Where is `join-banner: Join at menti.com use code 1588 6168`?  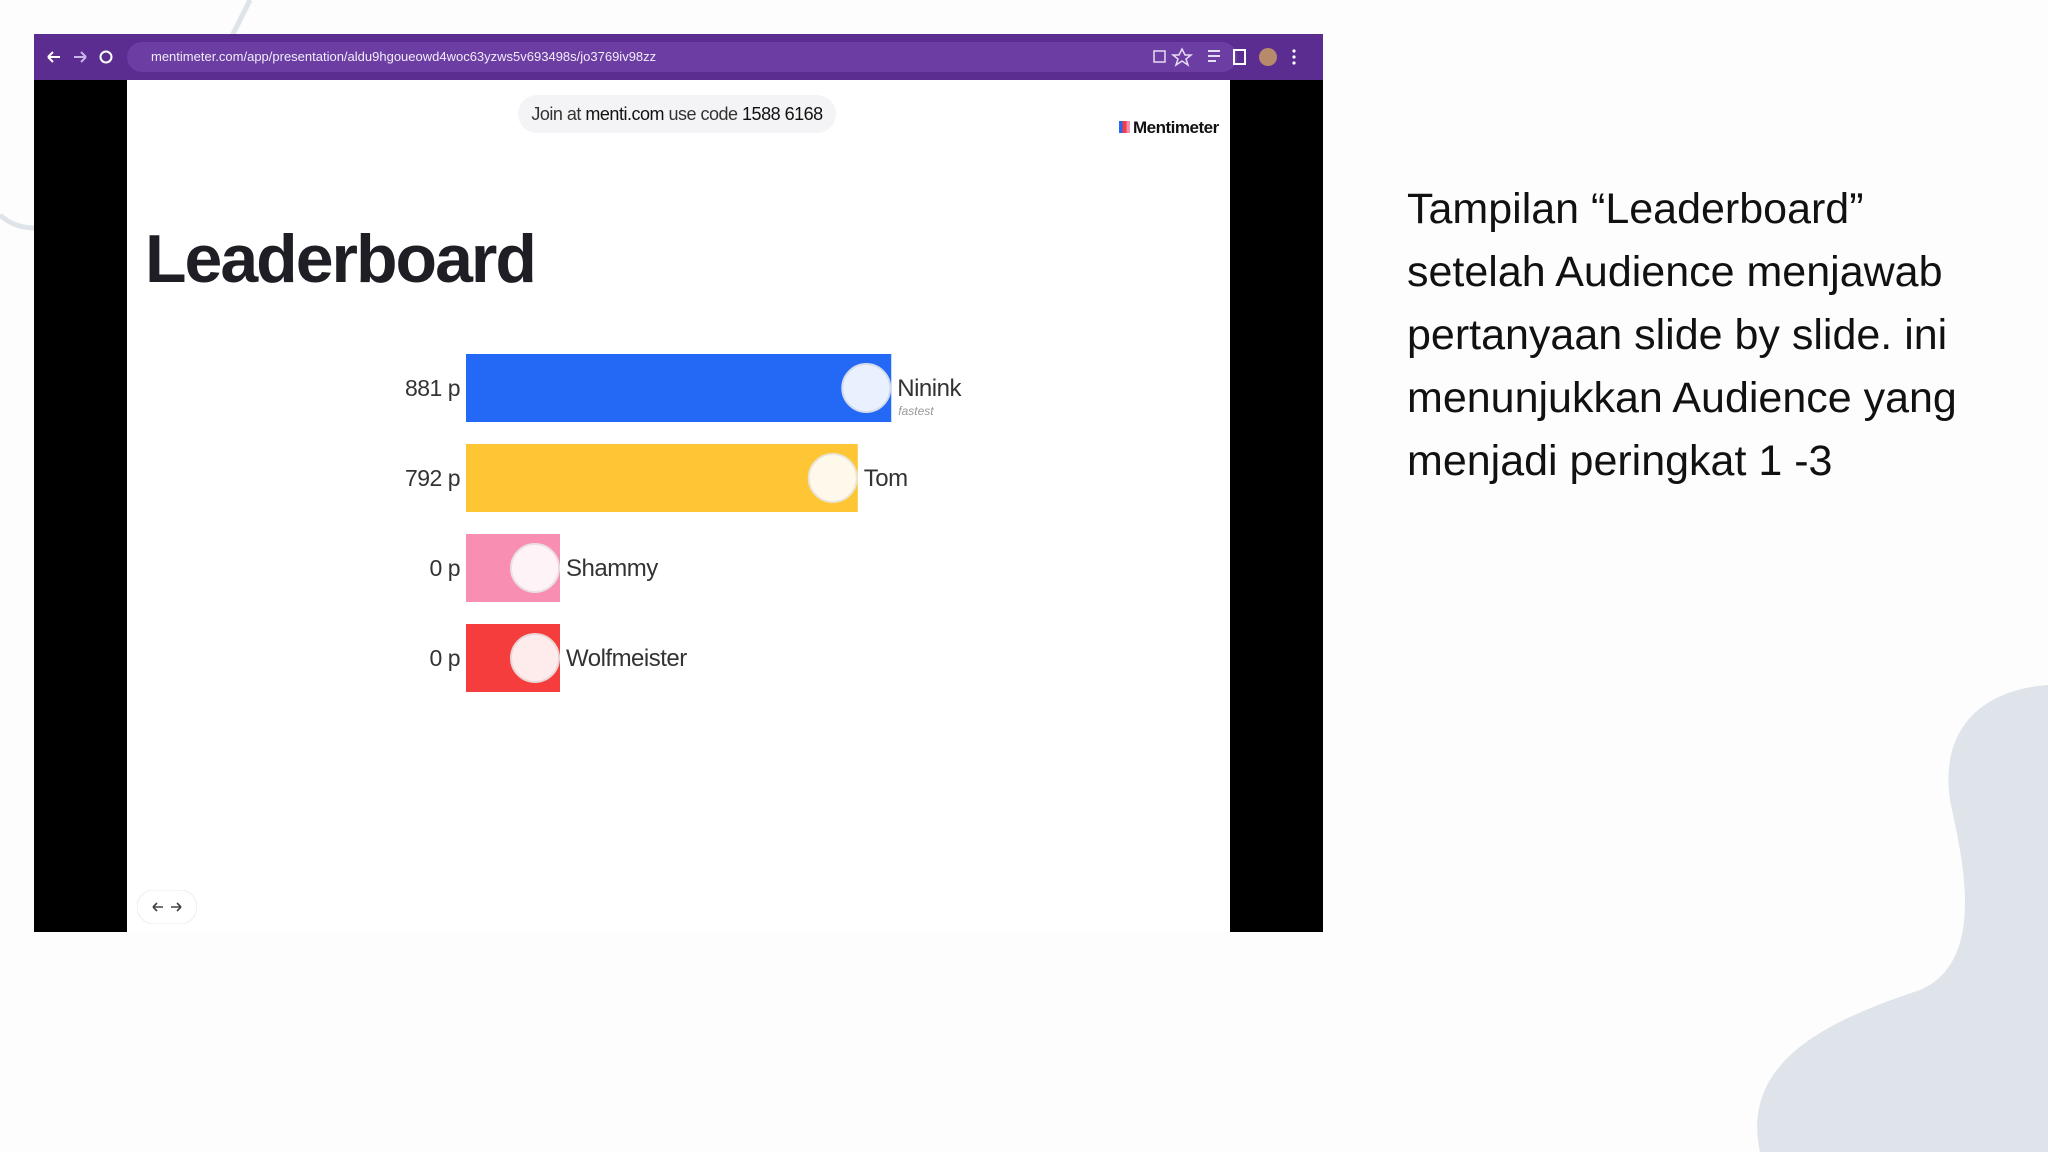
join-banner: Join at menti.com use code 1588 6168 is located at coordinates (677, 114).